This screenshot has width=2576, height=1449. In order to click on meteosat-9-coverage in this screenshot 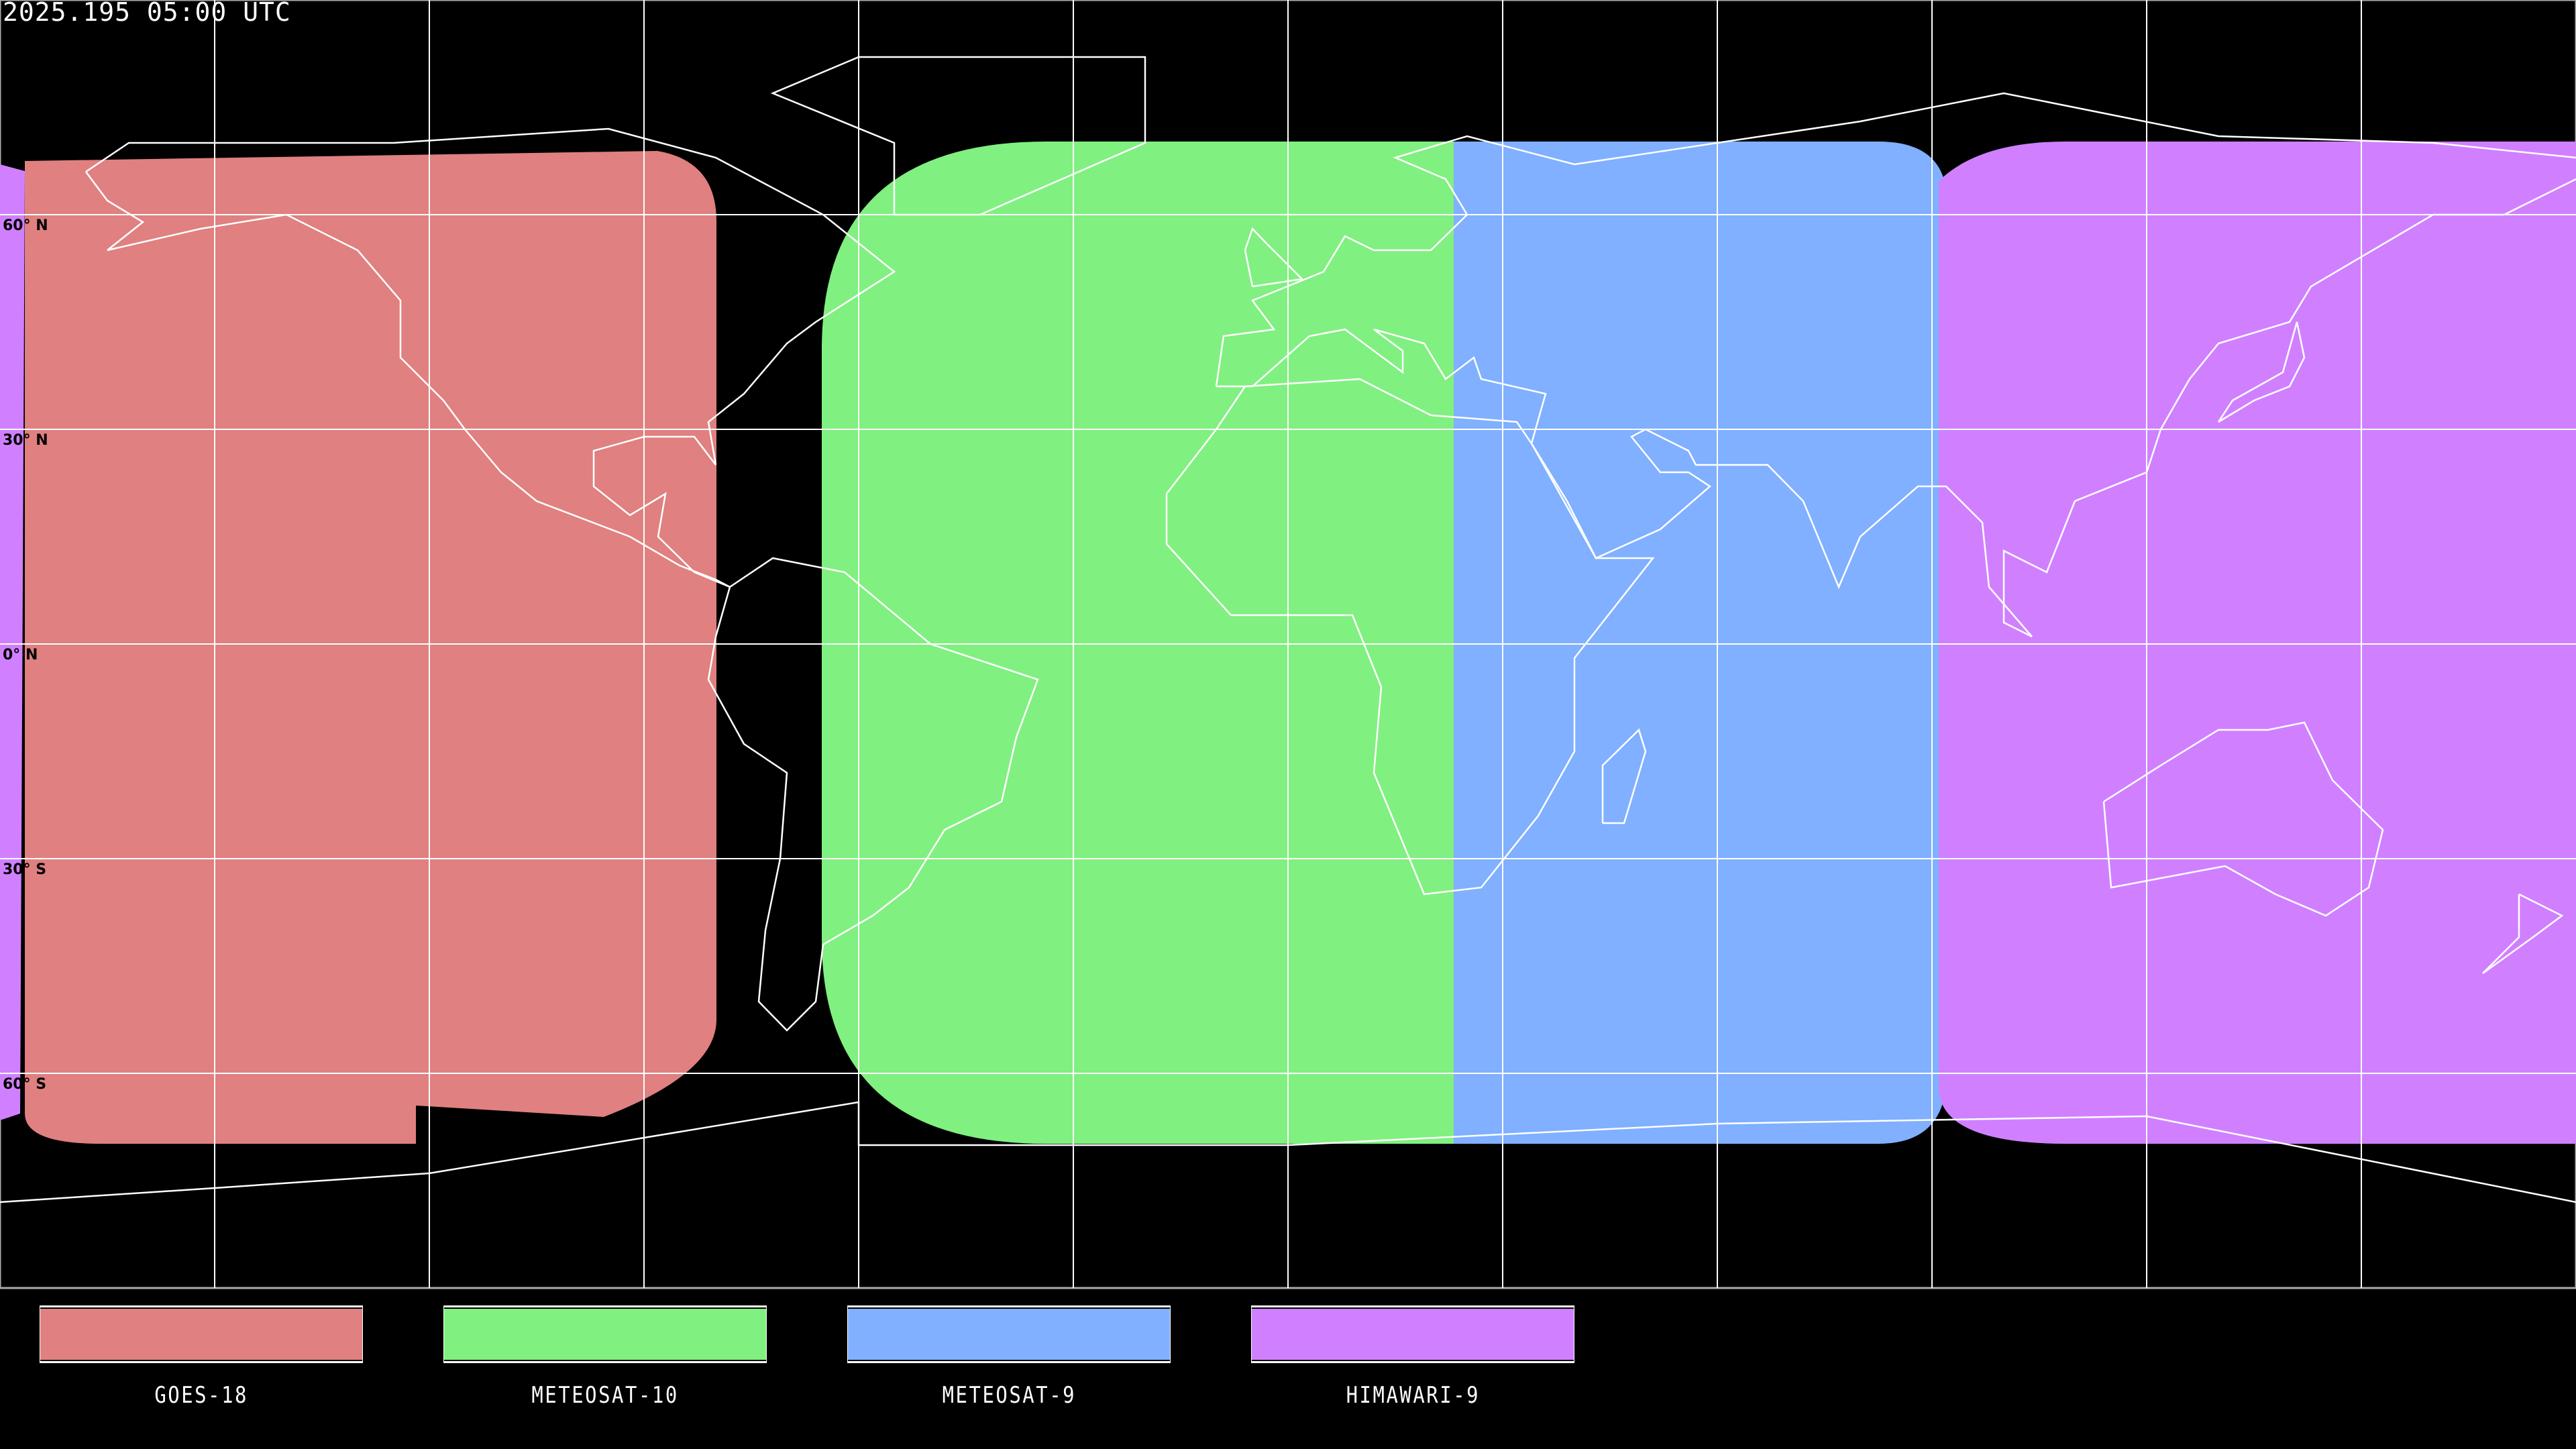, I will do `click(1700, 643)`.